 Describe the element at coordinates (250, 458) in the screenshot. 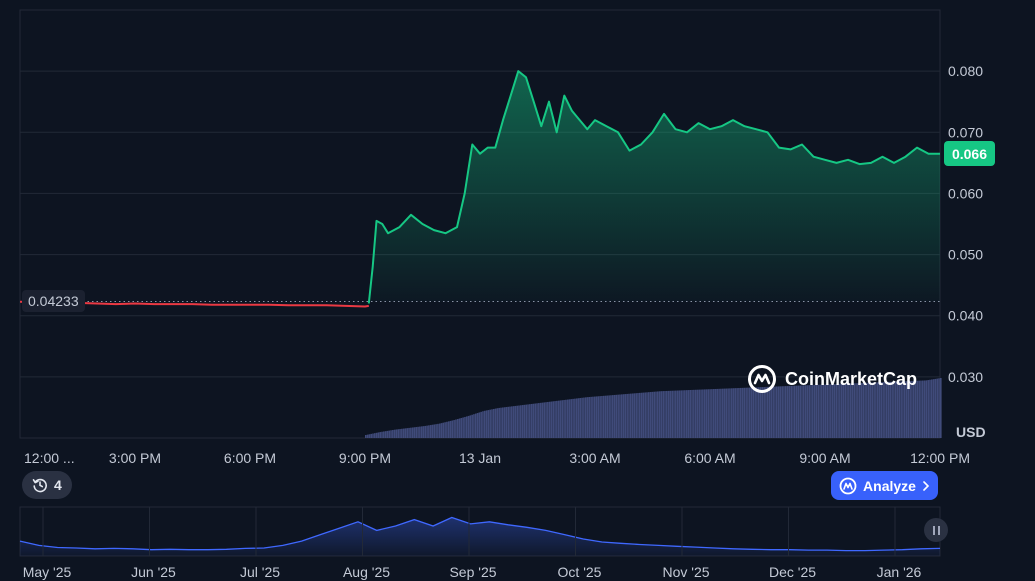

I see `x-tick-label: 6:00 PM` at that location.